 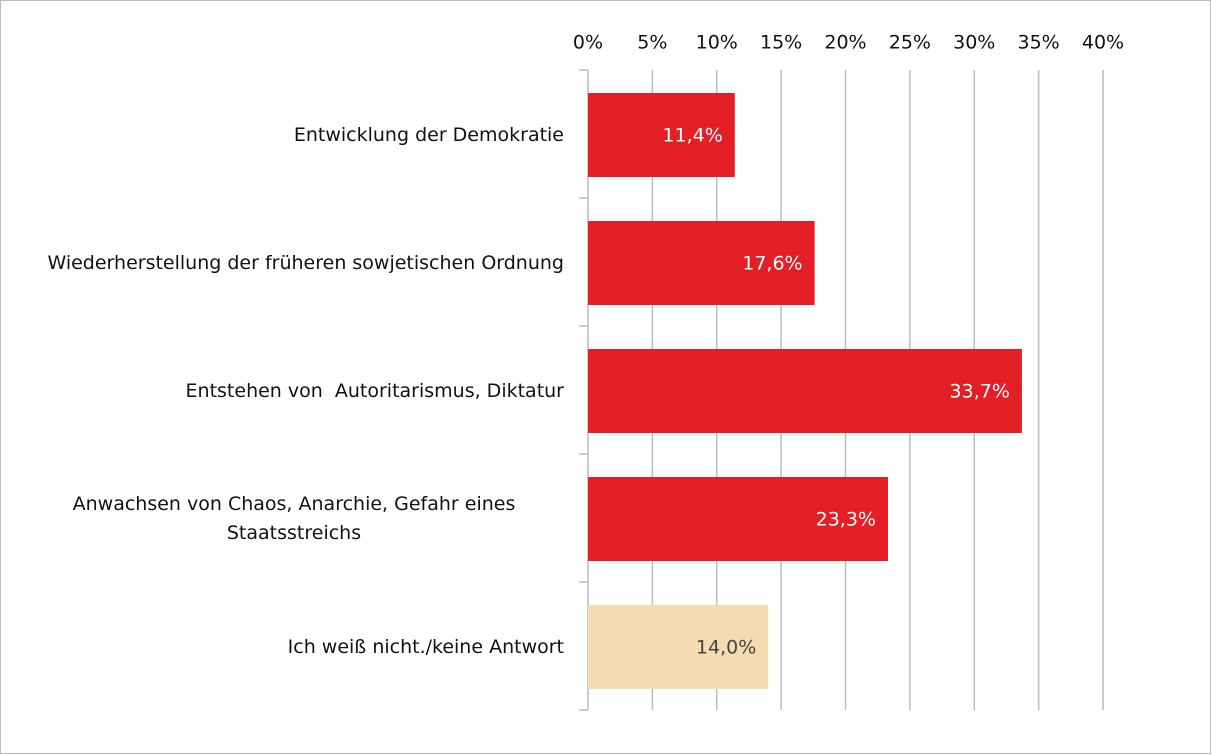 What do you see at coordinates (910, 43) in the screenshot?
I see `x-tick-label: 25%` at bounding box center [910, 43].